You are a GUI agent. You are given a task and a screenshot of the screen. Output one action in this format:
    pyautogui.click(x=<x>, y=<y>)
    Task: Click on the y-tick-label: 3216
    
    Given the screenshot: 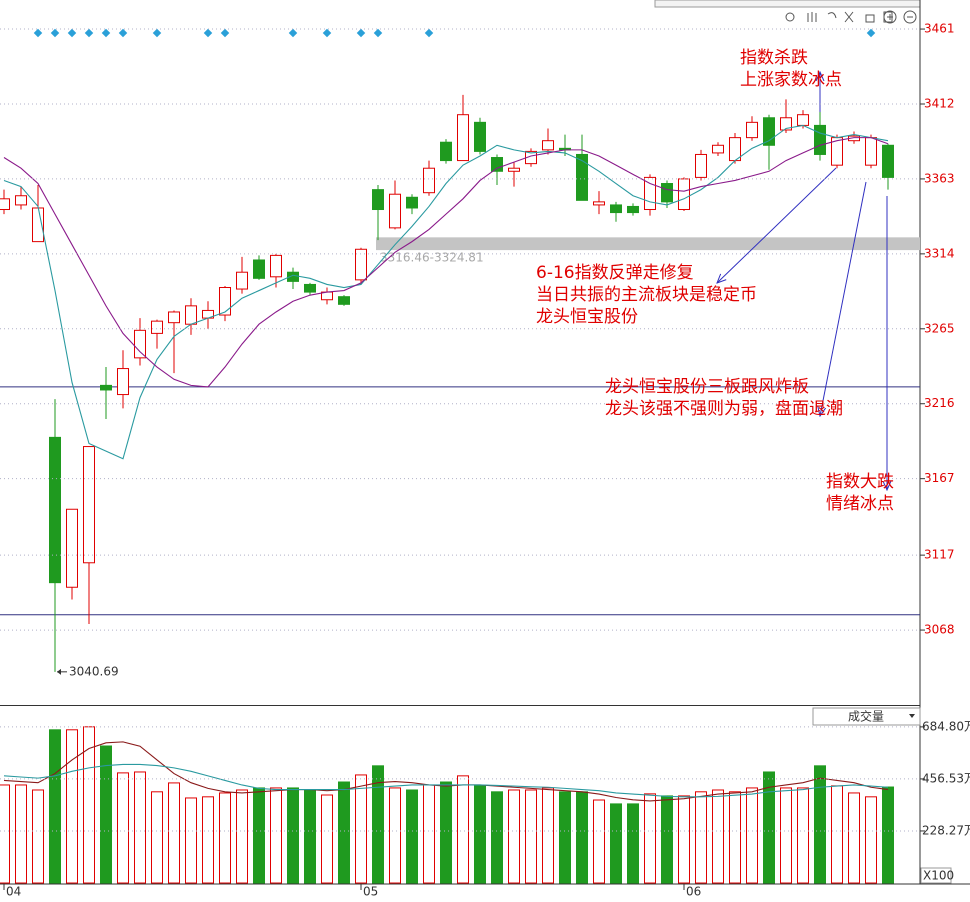 What is the action you would take?
    pyautogui.click(x=939, y=403)
    